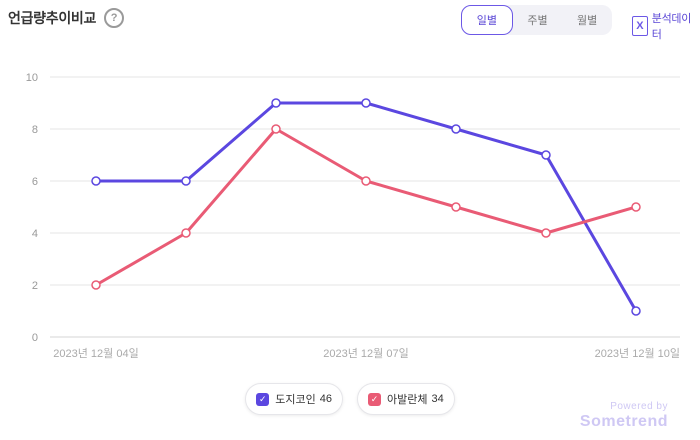  Describe the element at coordinates (640, 26) in the screenshot. I see `excel-icon: X` at that location.